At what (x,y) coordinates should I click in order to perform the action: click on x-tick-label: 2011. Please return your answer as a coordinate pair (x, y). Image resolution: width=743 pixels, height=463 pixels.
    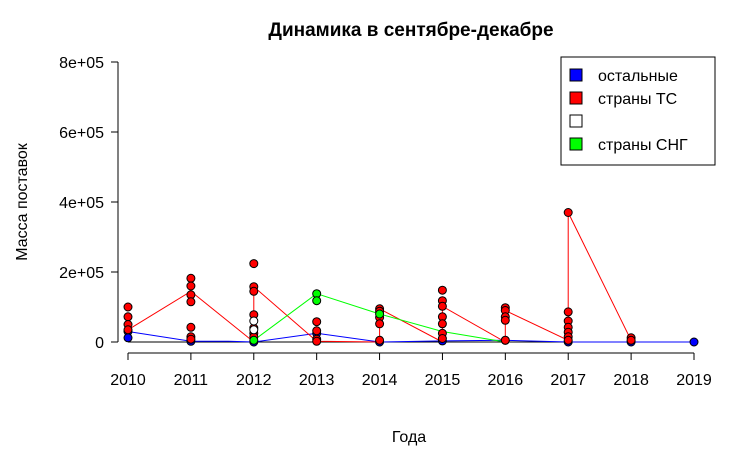
    Looking at the image, I should click on (191, 380).